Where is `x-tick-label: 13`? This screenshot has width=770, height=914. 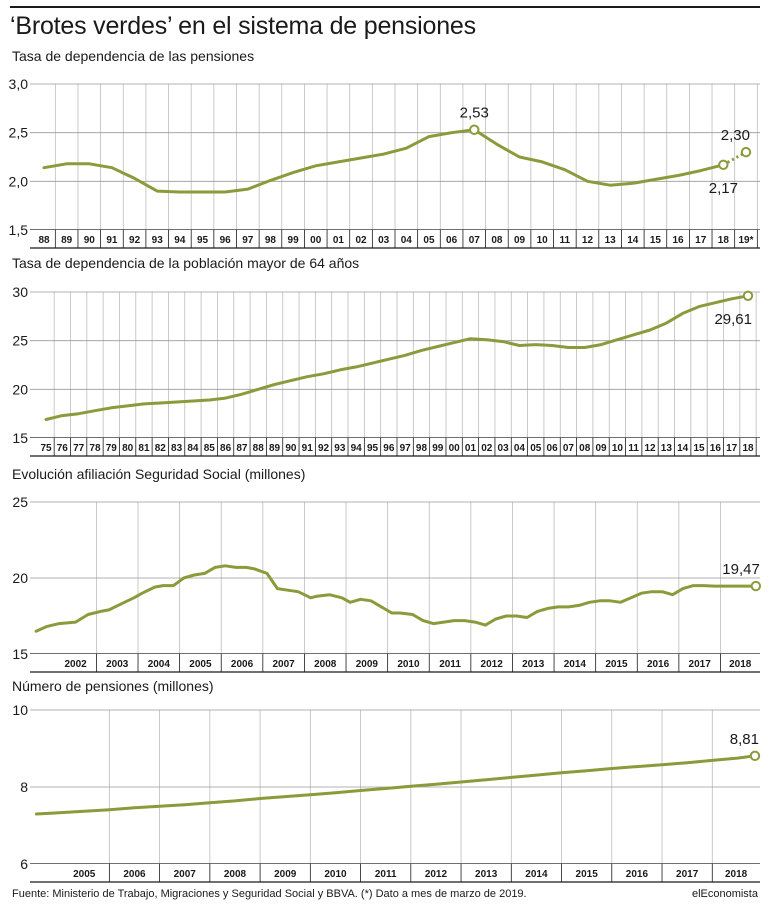
x-tick-label: 13 is located at coordinates (667, 448).